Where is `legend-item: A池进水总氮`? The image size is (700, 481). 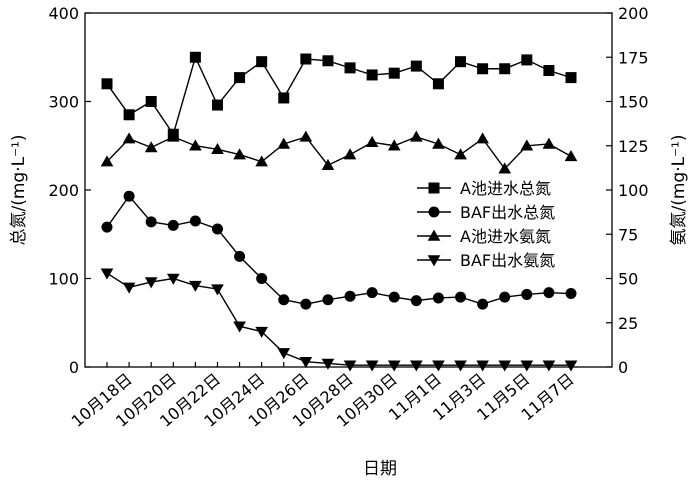 legend-item: A池进水总氮 is located at coordinates (484, 188).